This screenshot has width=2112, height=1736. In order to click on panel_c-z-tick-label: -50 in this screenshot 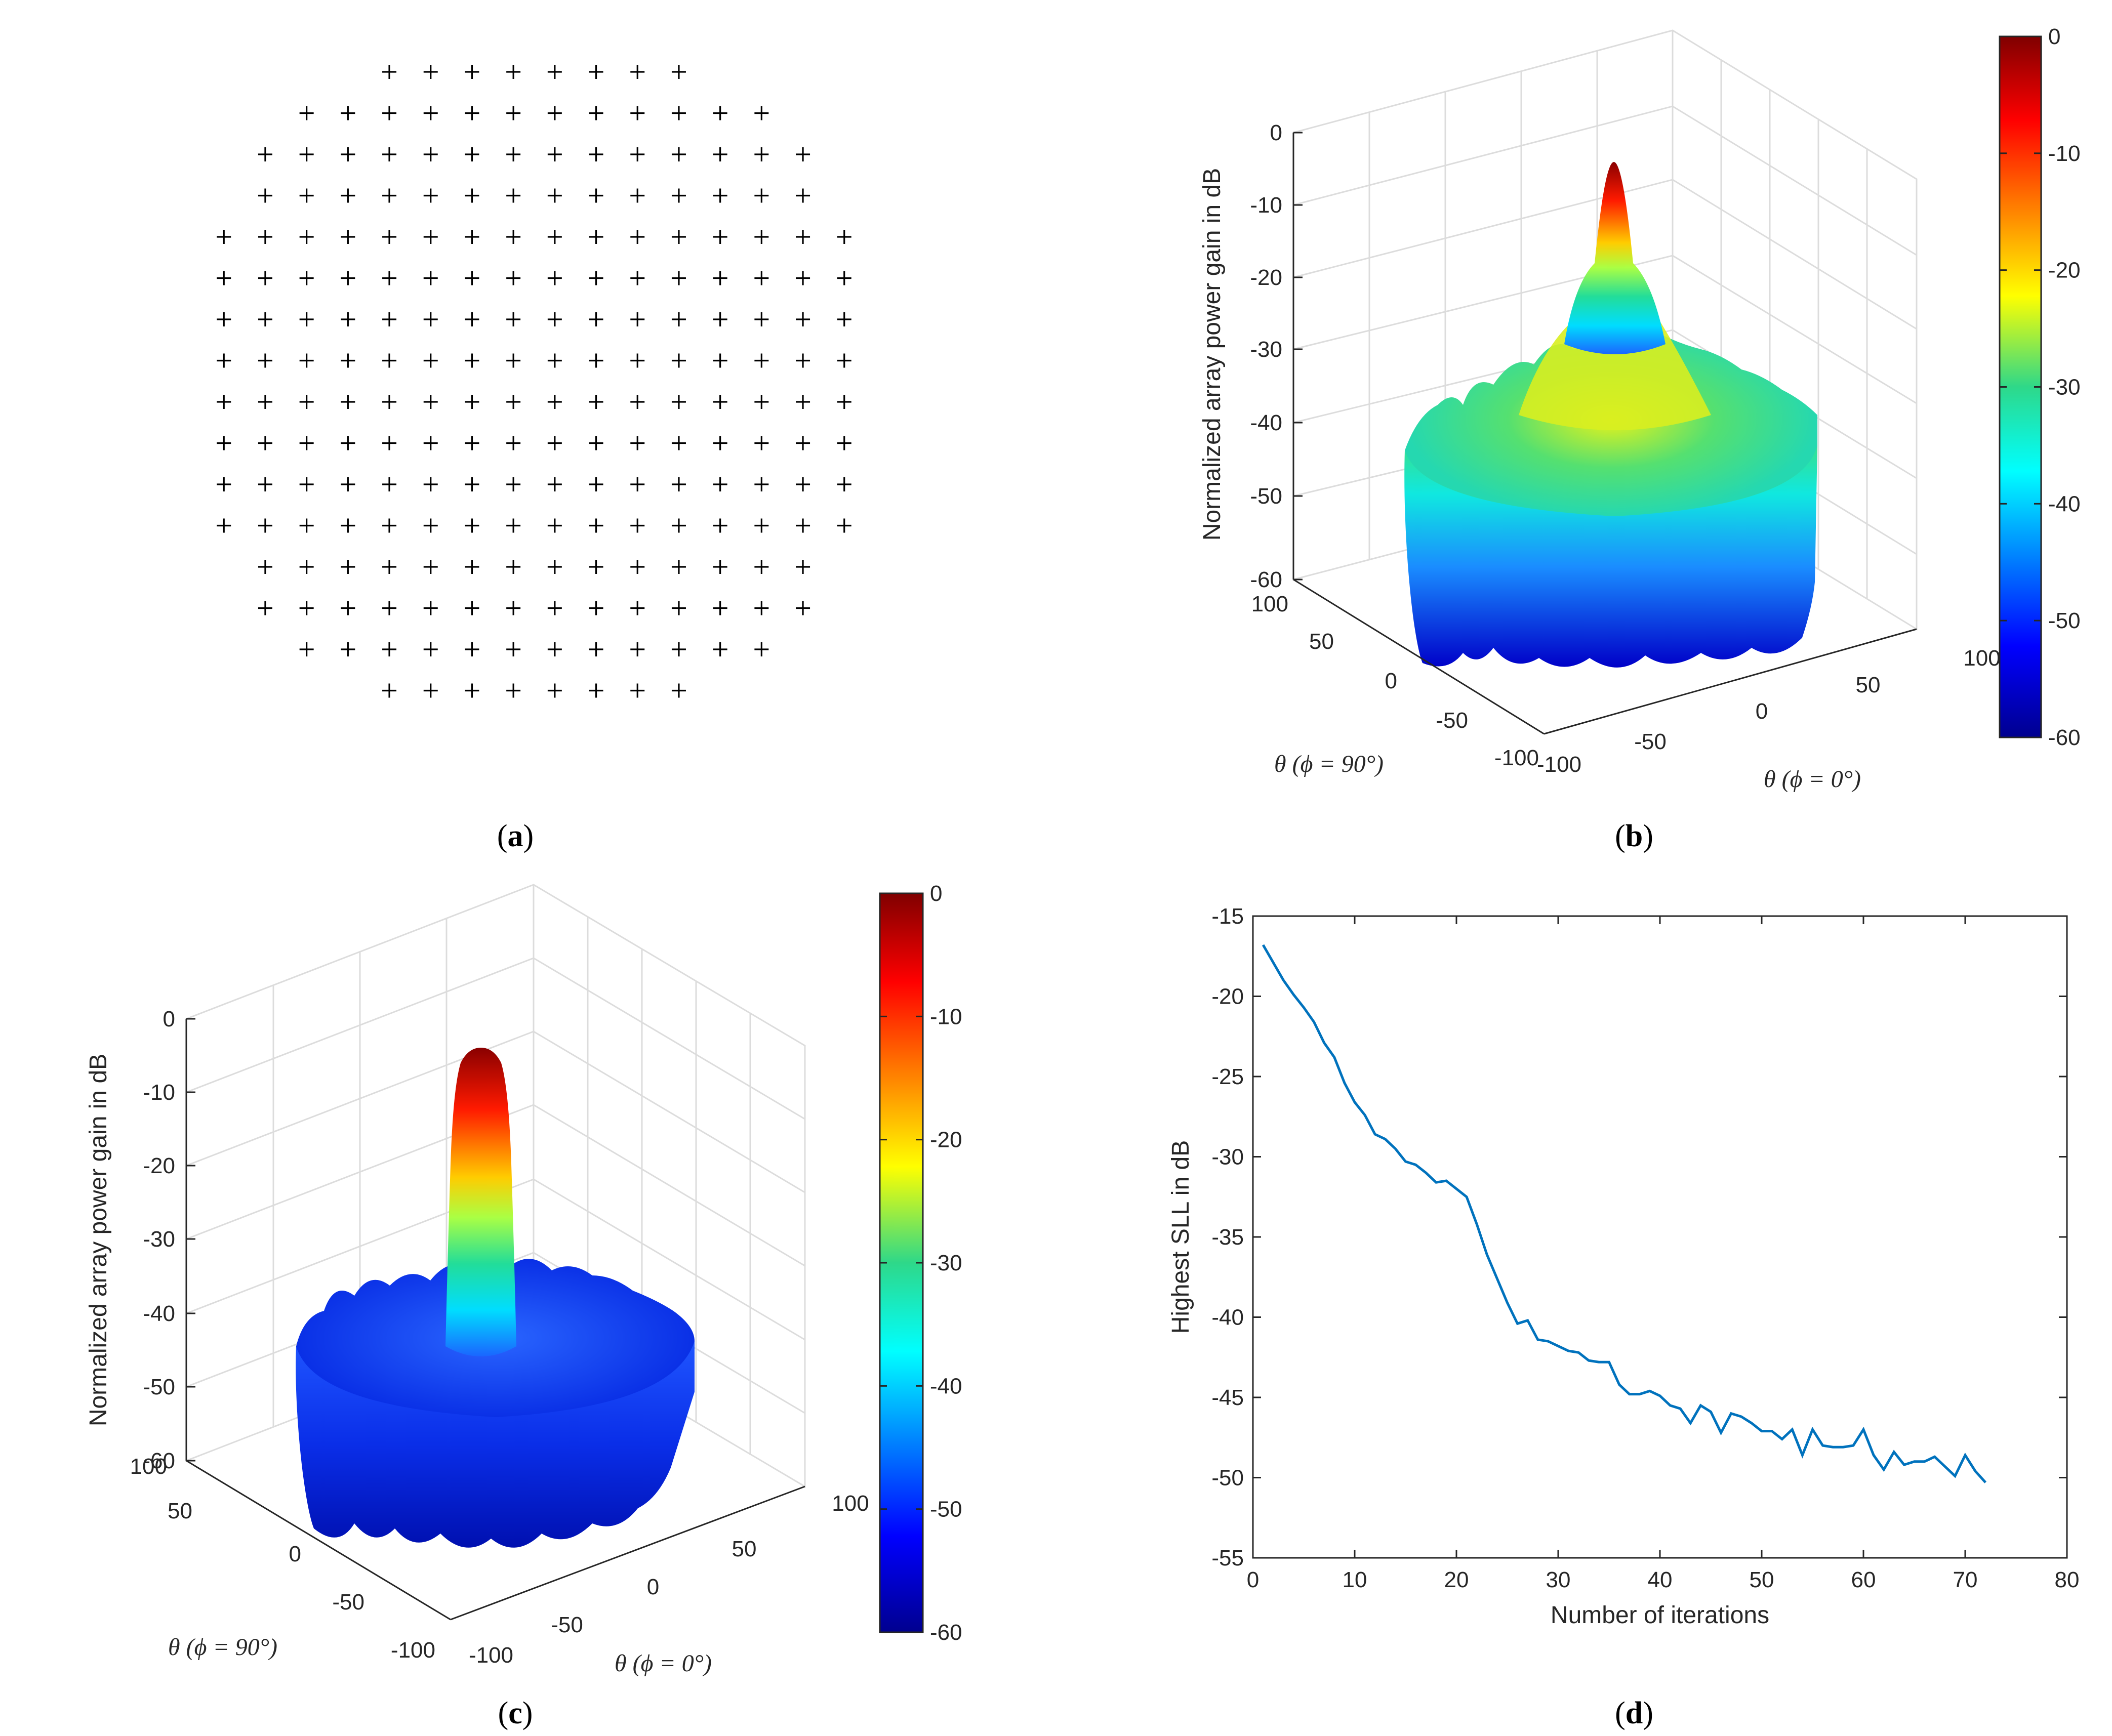, I will do `click(159, 1387)`.